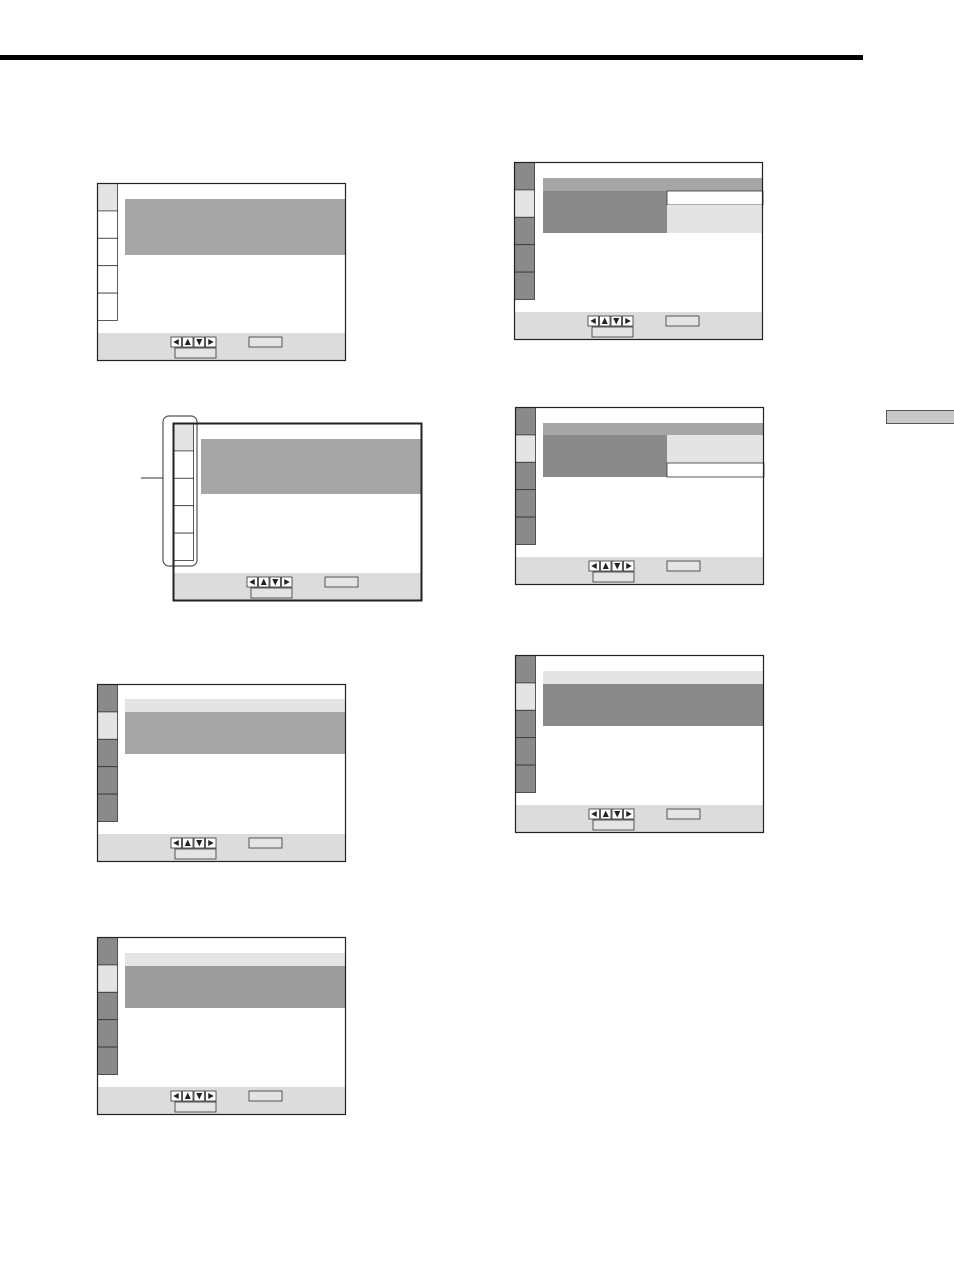 This screenshot has height=1273, width=954. I want to click on section-tab, so click(920, 417).